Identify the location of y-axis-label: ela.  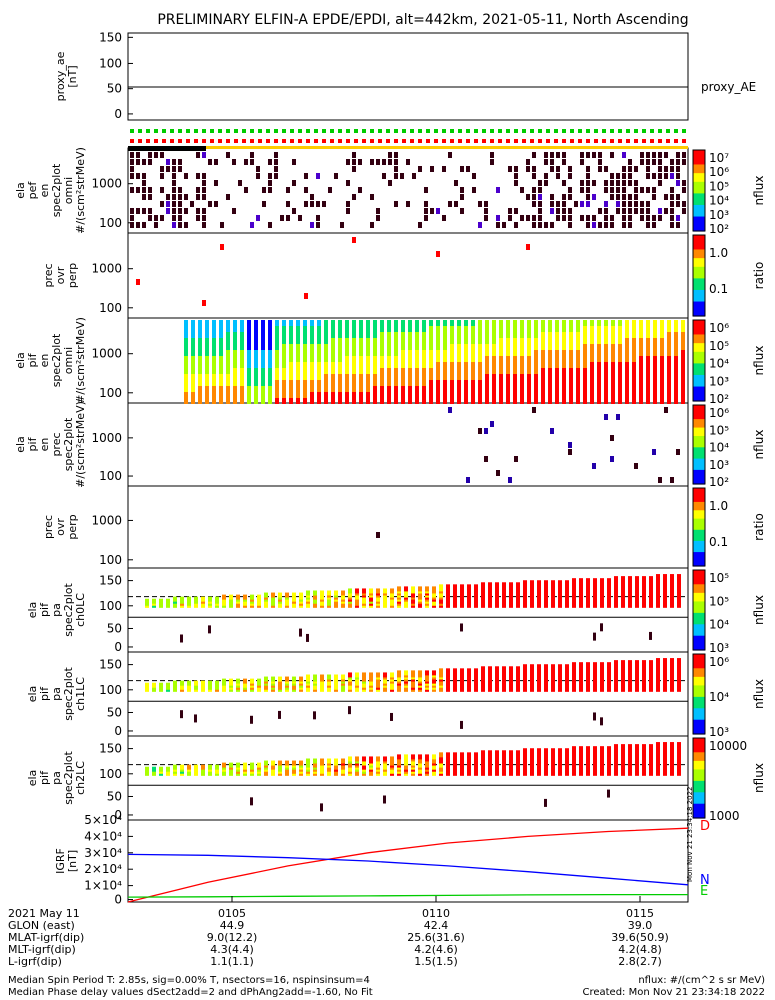
(32, 610).